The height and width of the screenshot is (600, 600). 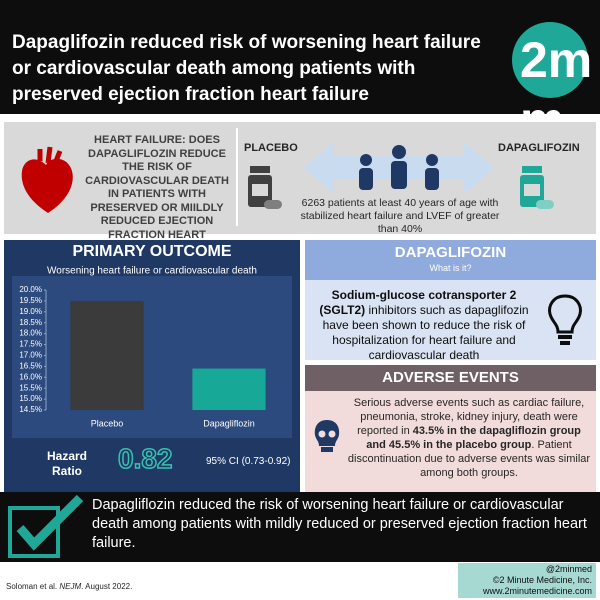 What do you see at coordinates (30, 398) in the screenshot?
I see `y-tick-label: 15.0%` at bounding box center [30, 398].